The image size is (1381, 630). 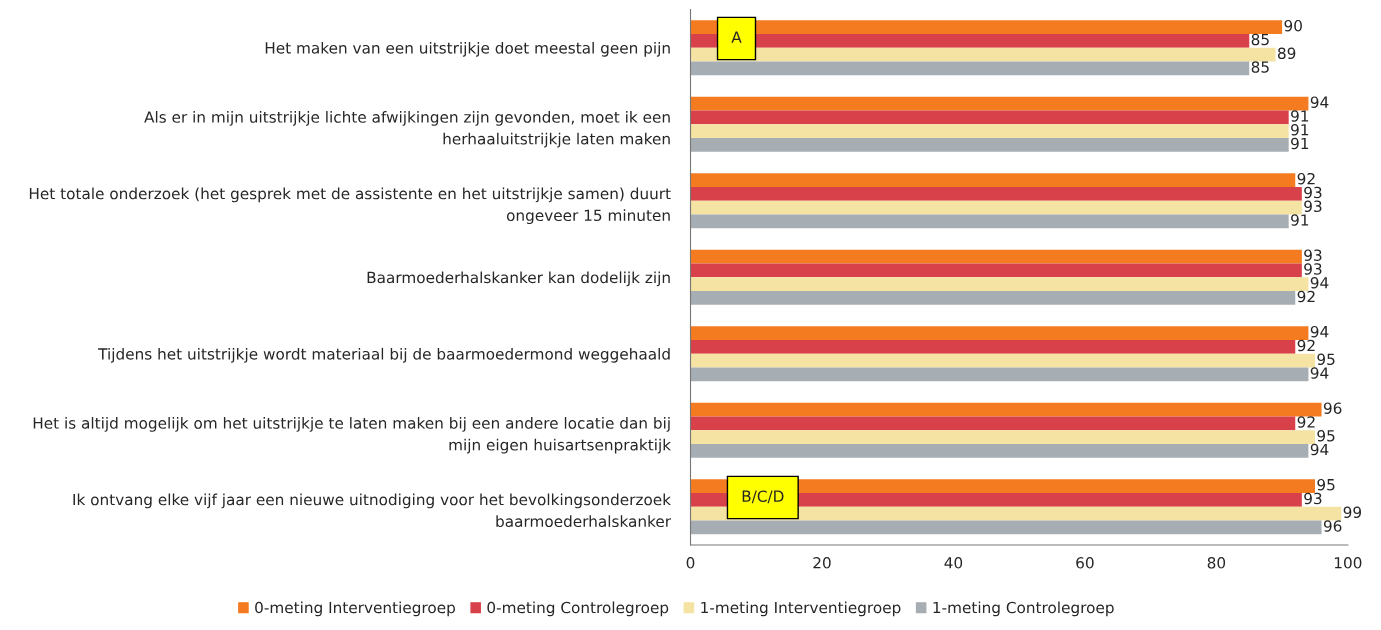 I want to click on legend-label: 1-meting Interventiegroep, so click(x=801, y=609).